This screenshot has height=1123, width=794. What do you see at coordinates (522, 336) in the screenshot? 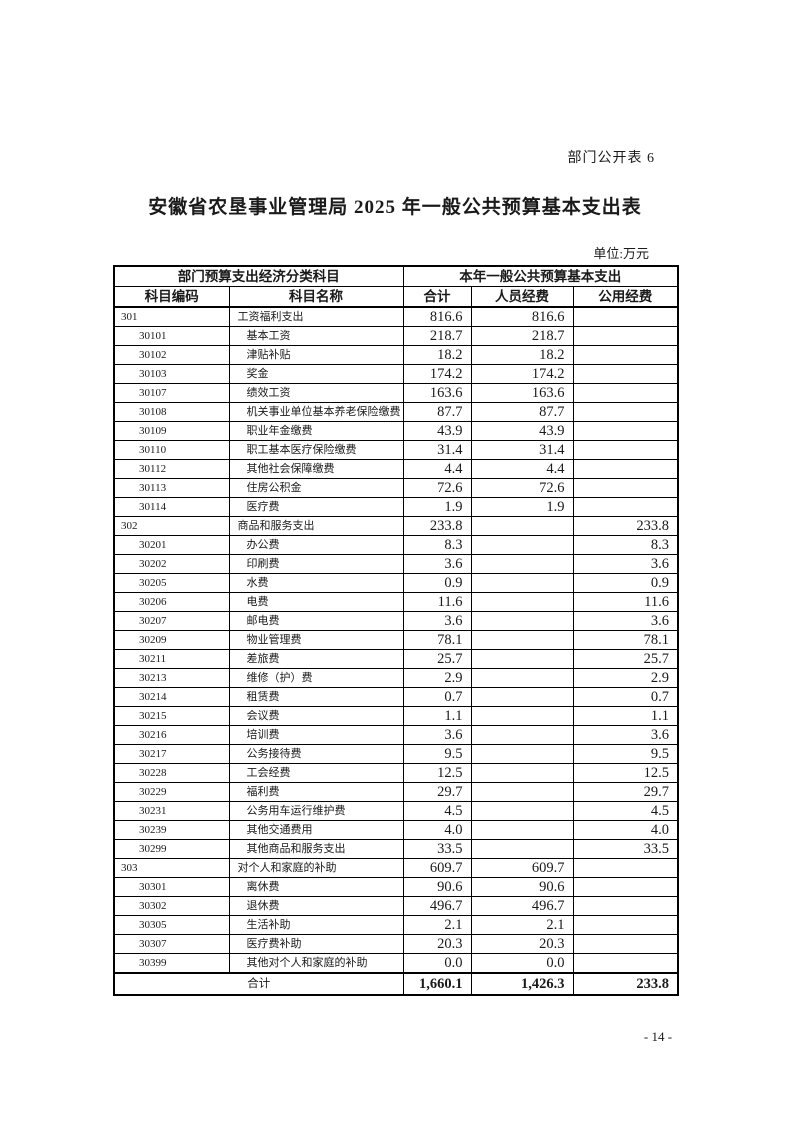
I see `personnel-cell: 218.7` at bounding box center [522, 336].